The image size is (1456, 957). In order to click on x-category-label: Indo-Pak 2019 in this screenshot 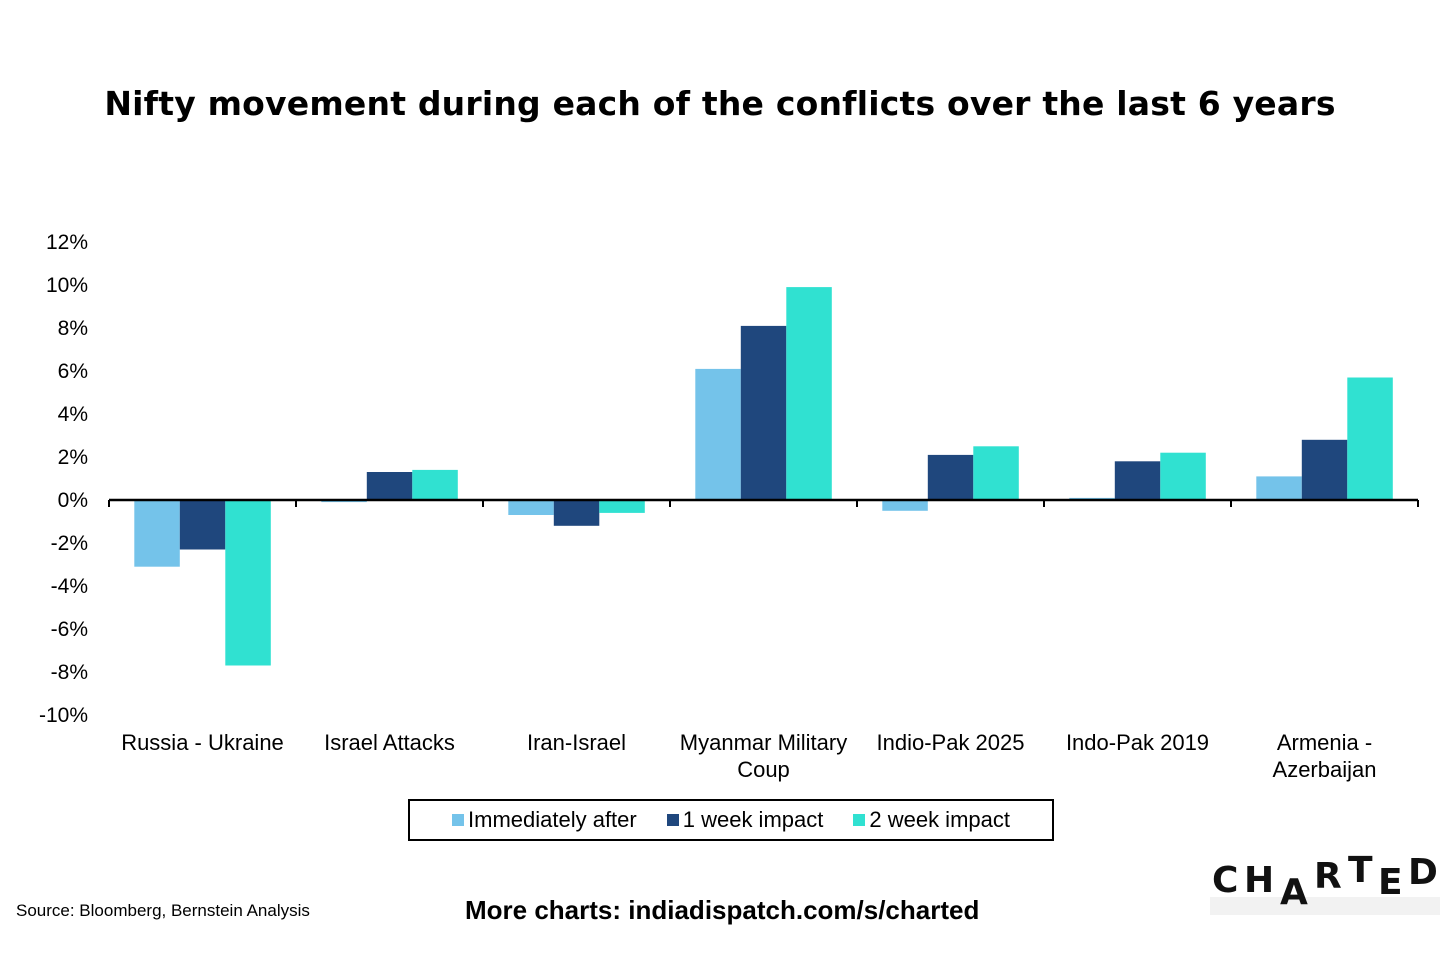, I will do `click(1137, 742)`.